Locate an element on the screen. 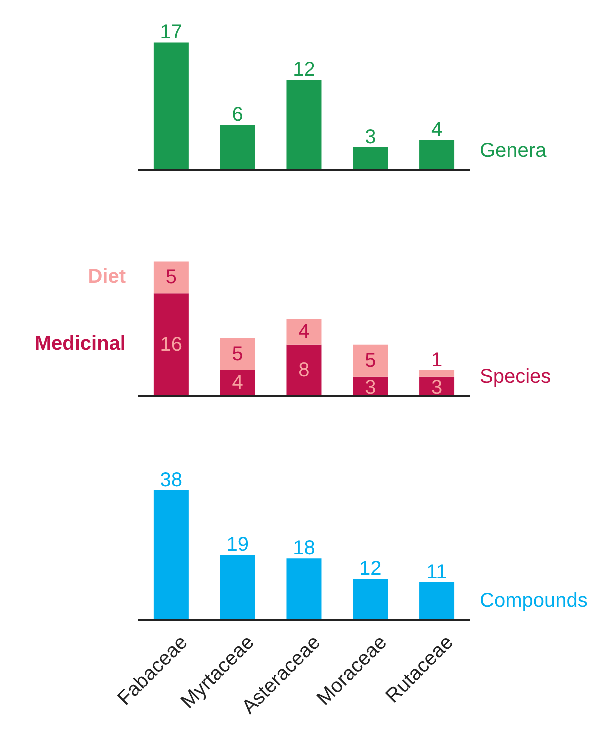 Image resolution: width=611 pixels, height=730 pixels. data-label: 1 is located at coordinates (437, 360).